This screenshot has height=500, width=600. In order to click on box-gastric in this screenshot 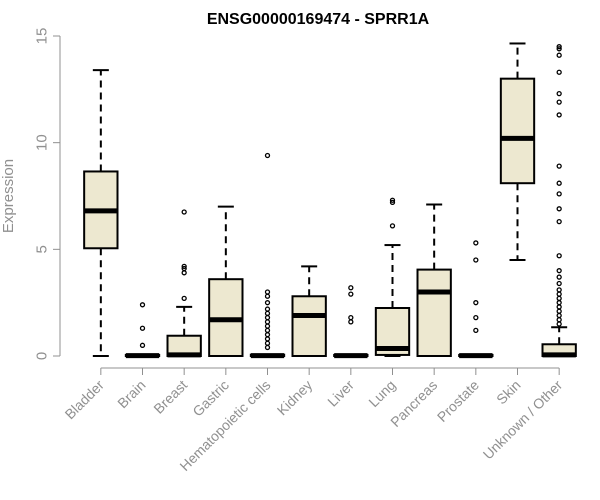, I will do `click(226, 281)`.